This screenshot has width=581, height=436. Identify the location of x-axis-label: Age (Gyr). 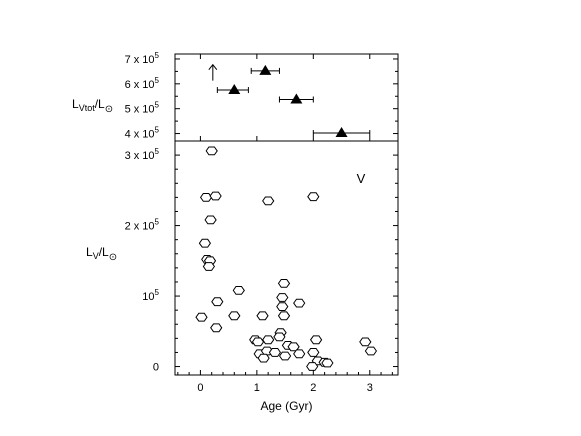
(286, 406).